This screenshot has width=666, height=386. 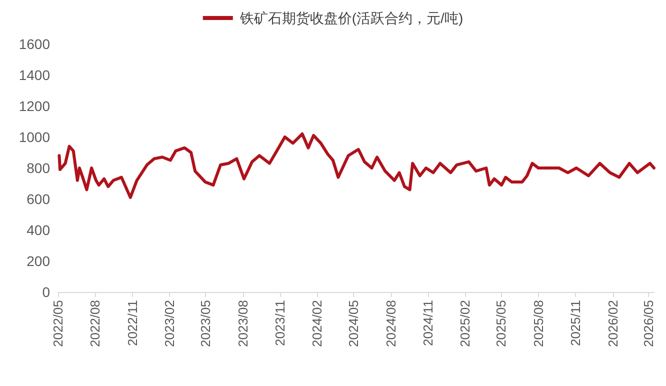 I want to click on x-tick-label: 2024/02, so click(x=317, y=323).